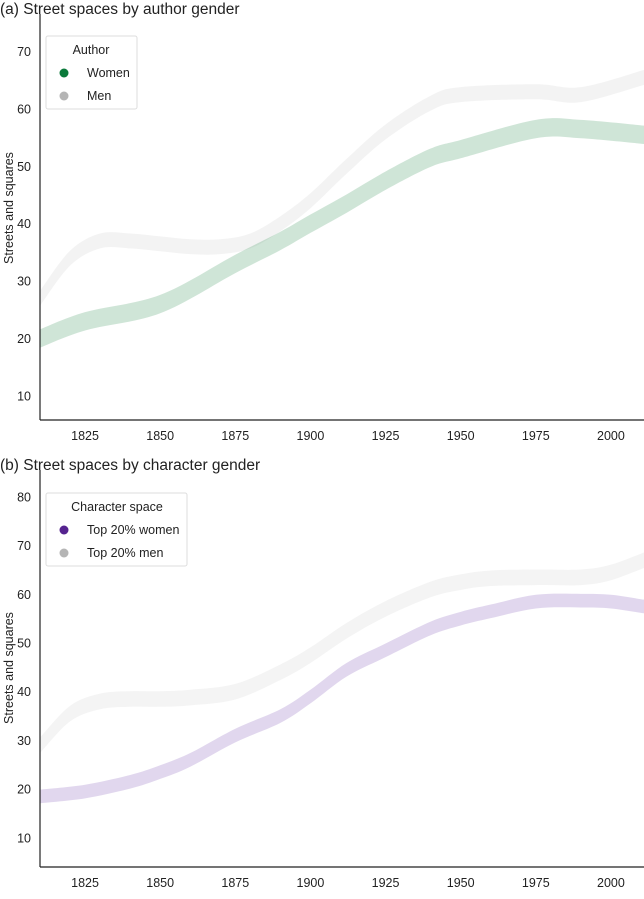 This screenshot has height=899, width=644. I want to click on legend-title: Author, so click(91, 50).